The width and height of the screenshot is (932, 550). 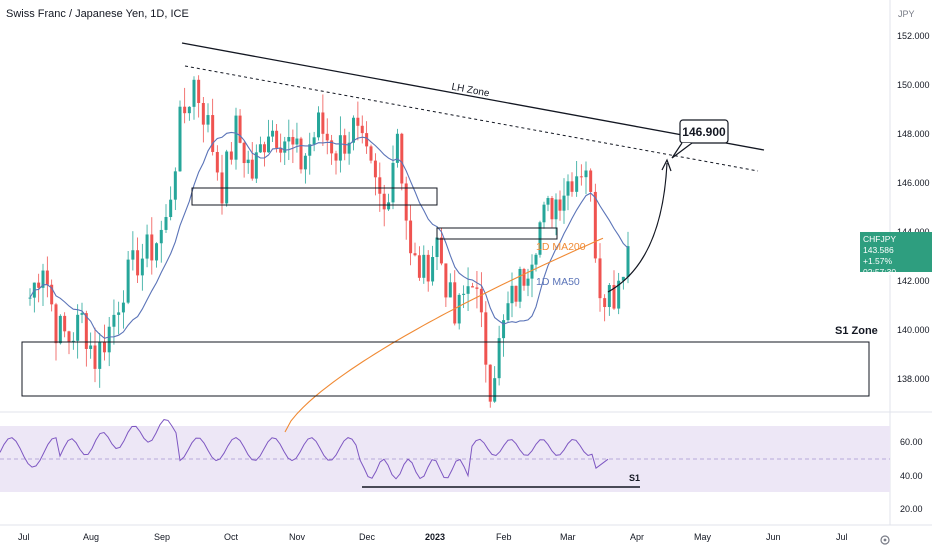 What do you see at coordinates (911, 442) in the screenshot?
I see `rsi-tick-label: 60.00` at bounding box center [911, 442].